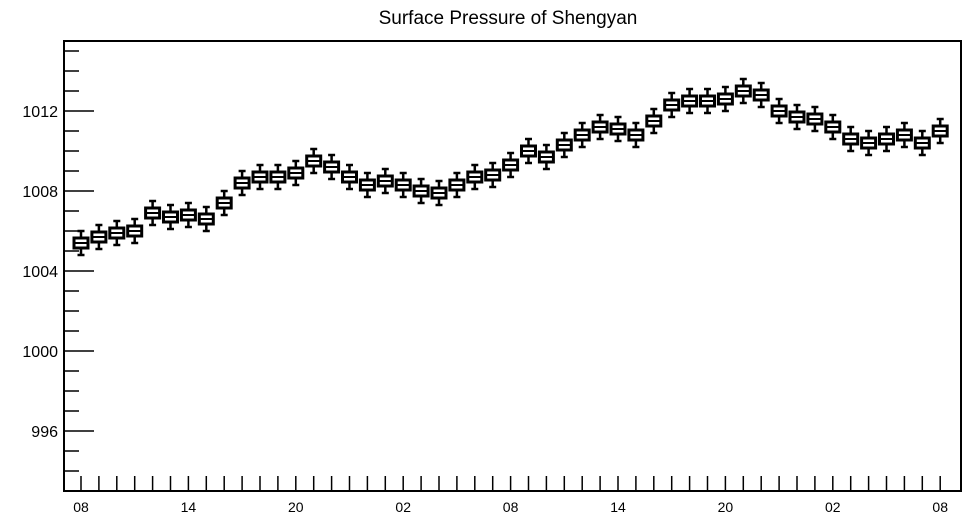 Image resolution: width=969 pixels, height=520 pixels. What do you see at coordinates (40, 192) in the screenshot?
I see `y-tick-label: 1008` at bounding box center [40, 192].